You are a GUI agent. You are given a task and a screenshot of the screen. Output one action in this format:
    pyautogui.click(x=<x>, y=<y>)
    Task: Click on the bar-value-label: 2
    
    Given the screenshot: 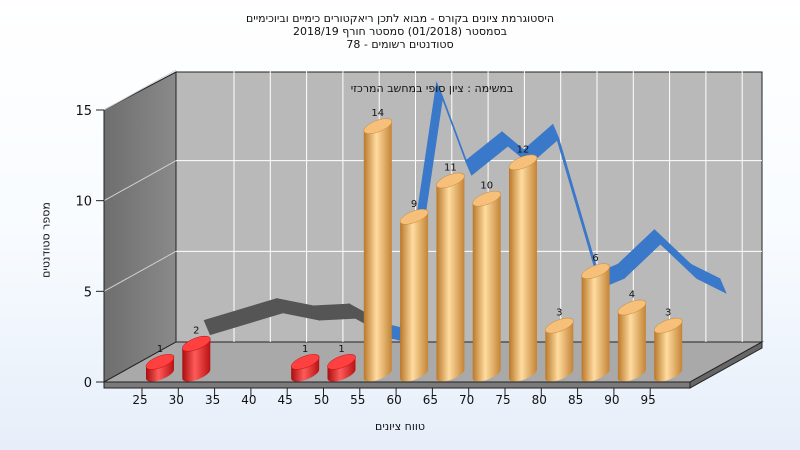 What is the action you would take?
    pyautogui.click(x=196, y=331)
    